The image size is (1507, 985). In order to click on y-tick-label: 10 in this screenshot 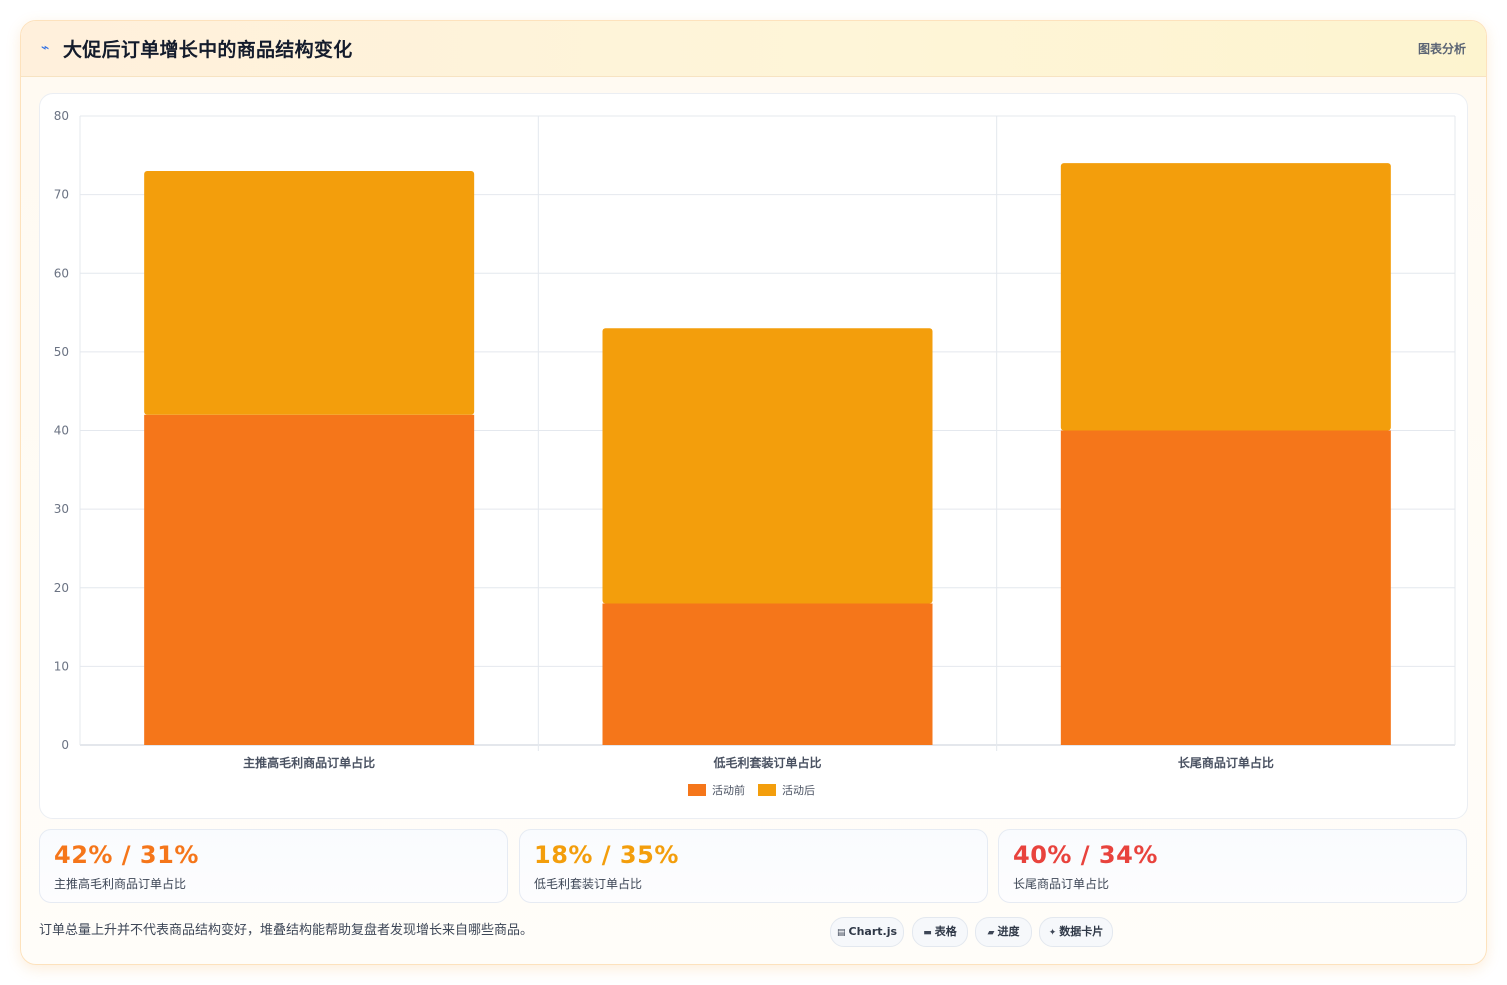, I will do `click(61, 666)`.